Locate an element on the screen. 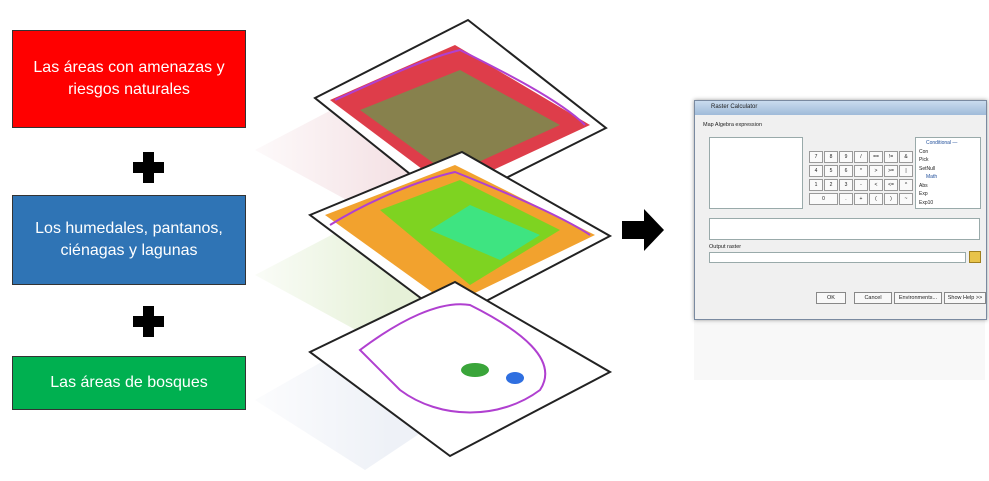 This screenshot has width=989, height=481. keypad-button: 0 is located at coordinates (823, 199).